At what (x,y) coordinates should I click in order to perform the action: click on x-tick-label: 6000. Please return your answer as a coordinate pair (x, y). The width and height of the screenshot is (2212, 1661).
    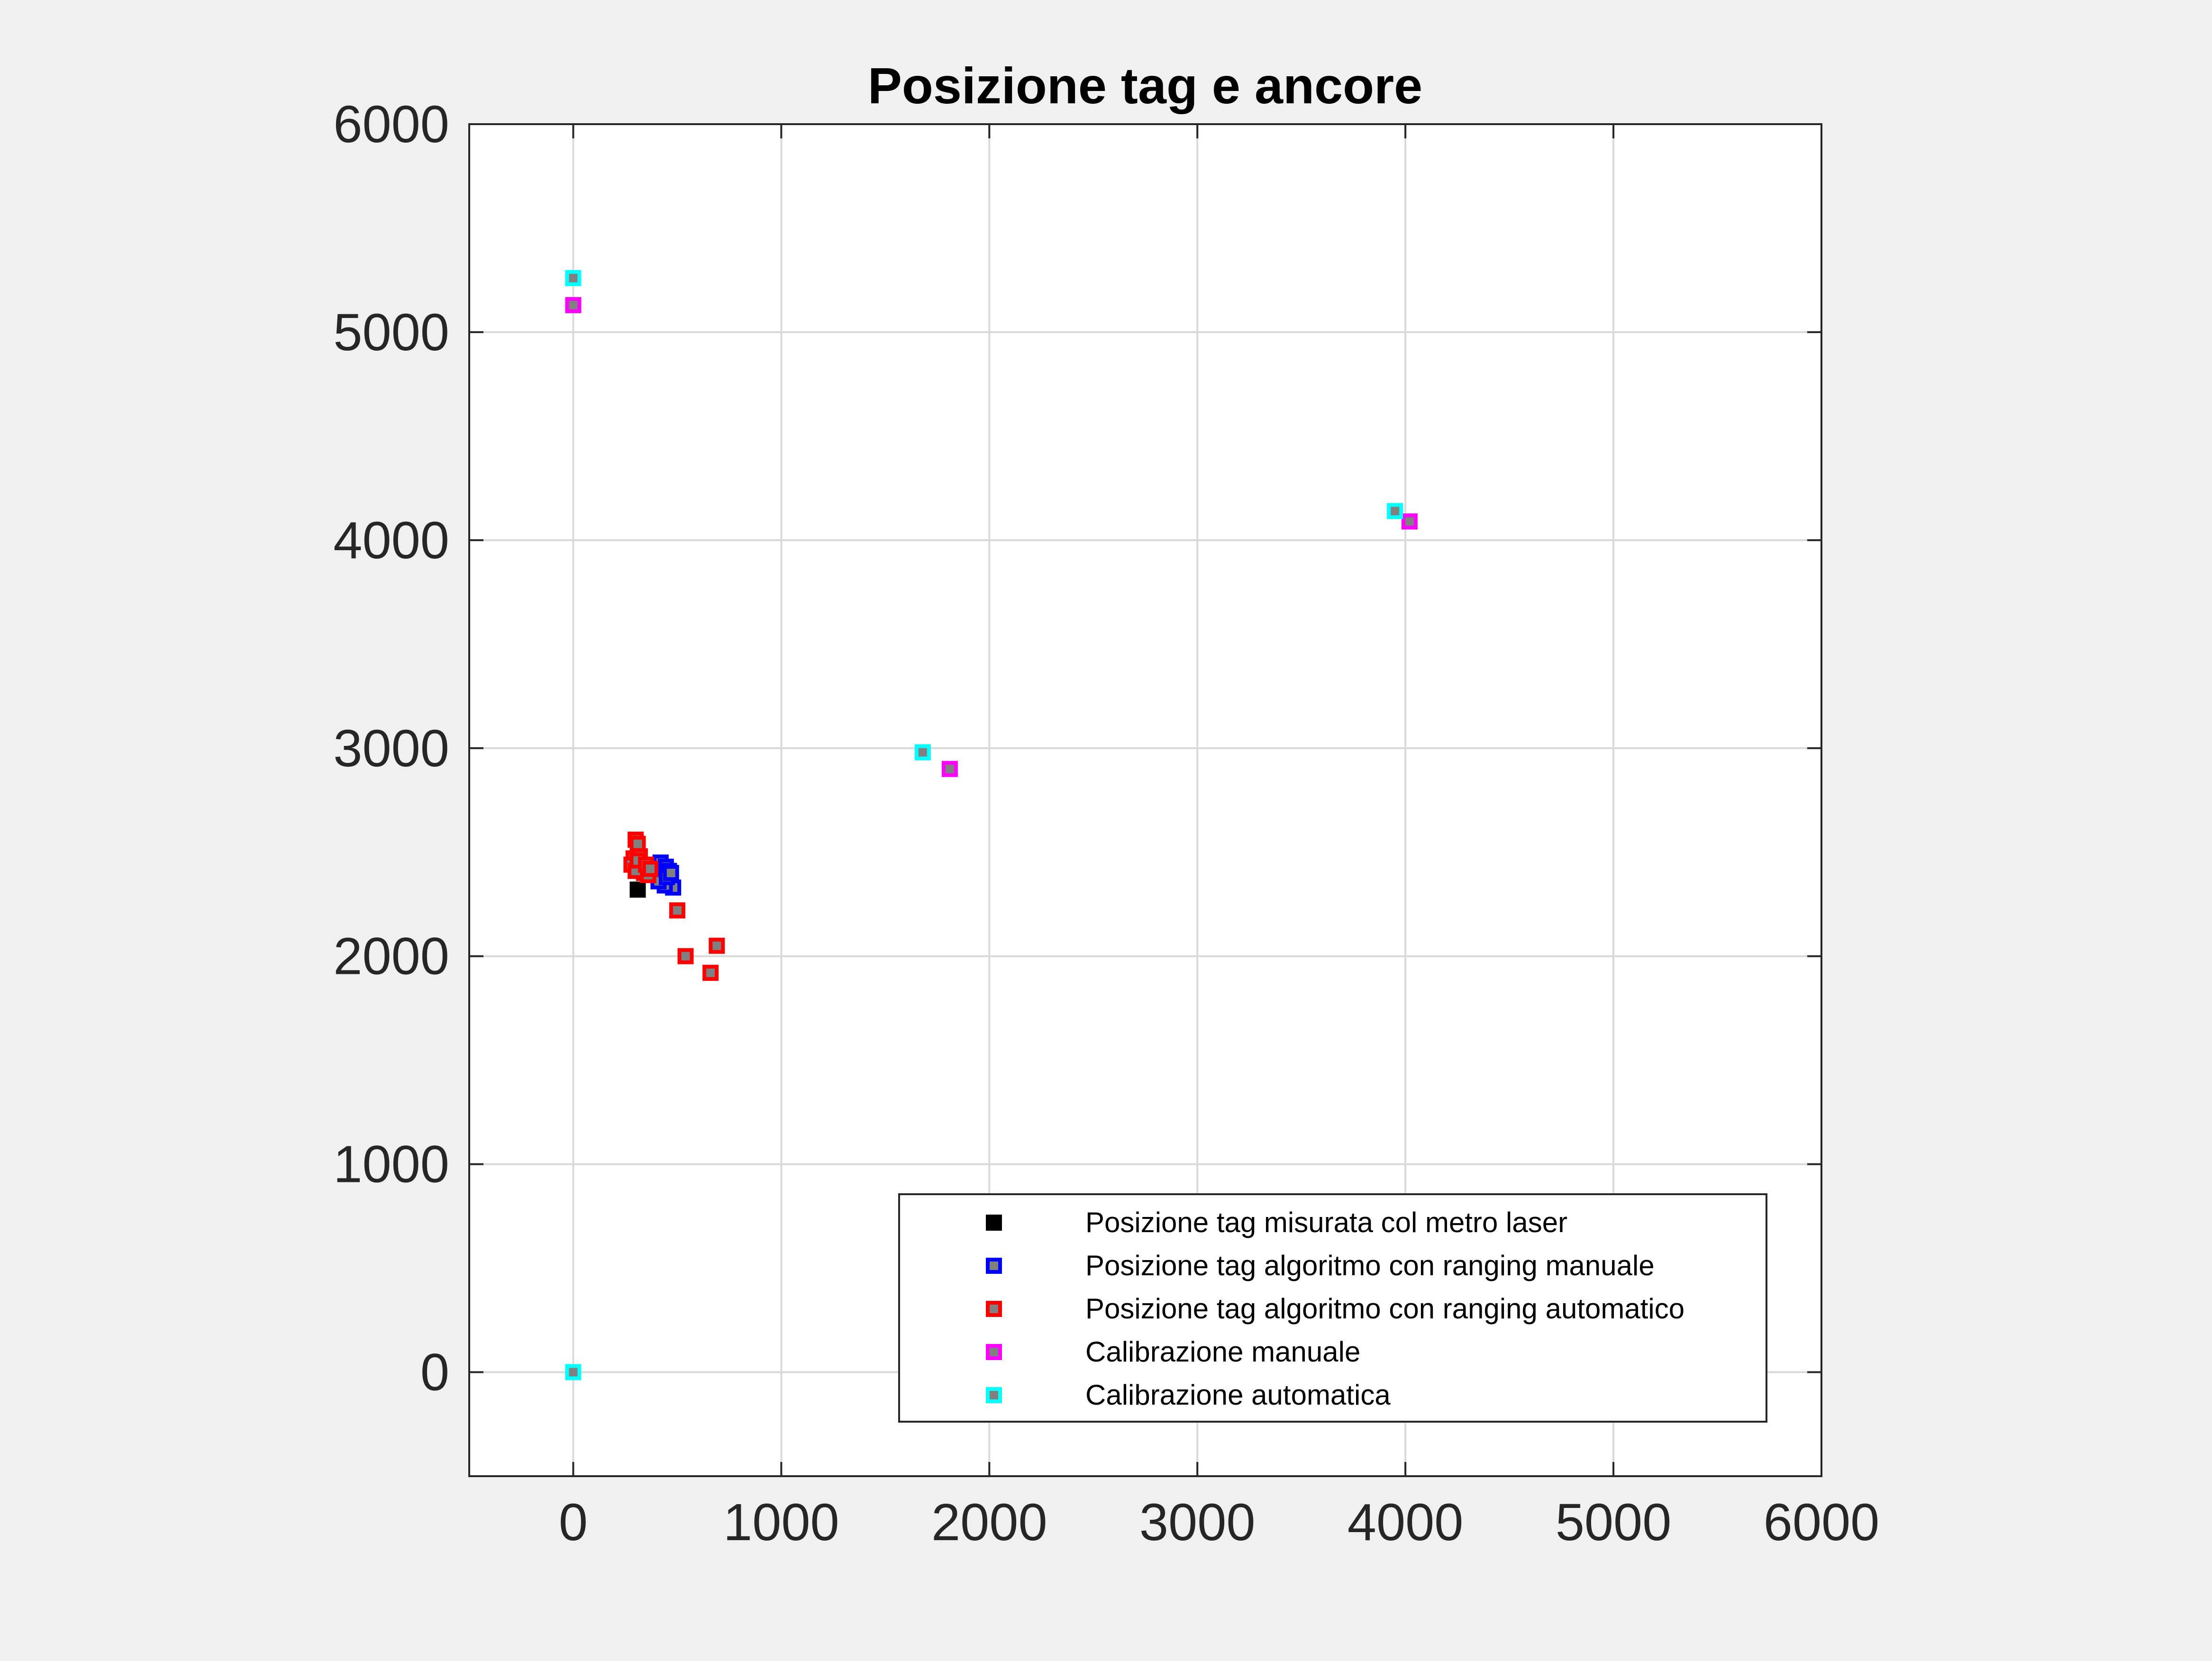
    Looking at the image, I should click on (1822, 1522).